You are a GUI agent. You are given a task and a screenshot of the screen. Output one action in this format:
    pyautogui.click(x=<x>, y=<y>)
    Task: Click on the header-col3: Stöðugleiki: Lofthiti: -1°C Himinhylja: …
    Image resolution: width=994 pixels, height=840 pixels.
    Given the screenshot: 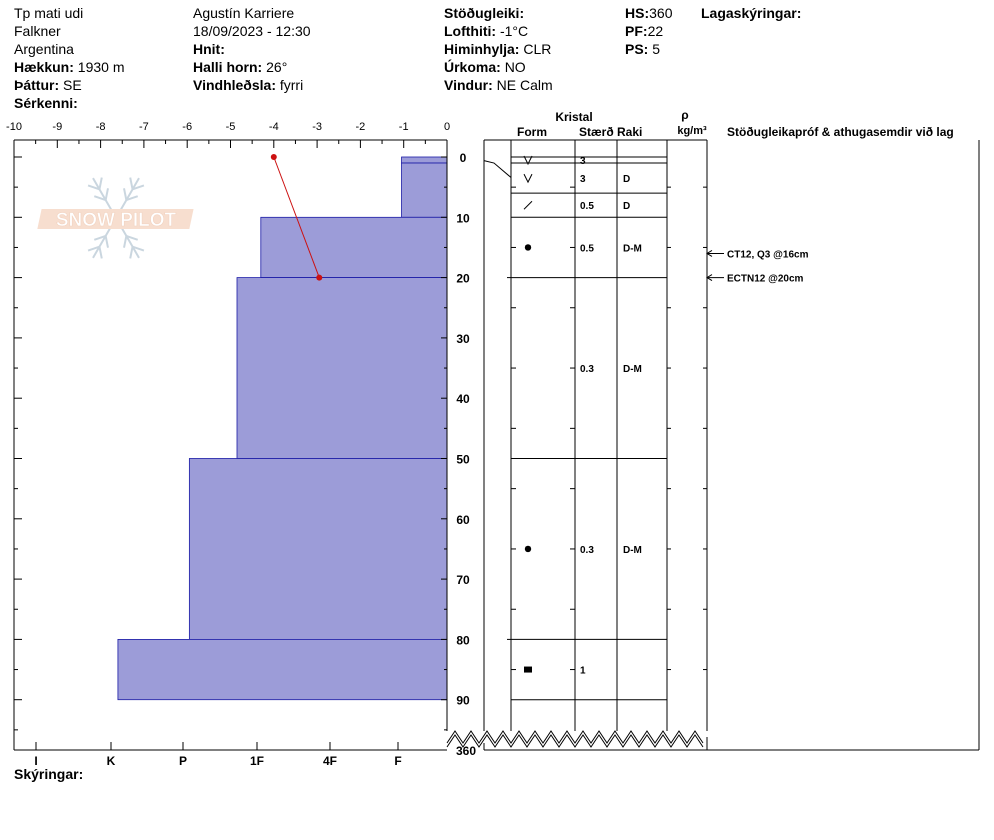 What is the action you would take?
    pyautogui.click(x=498, y=49)
    